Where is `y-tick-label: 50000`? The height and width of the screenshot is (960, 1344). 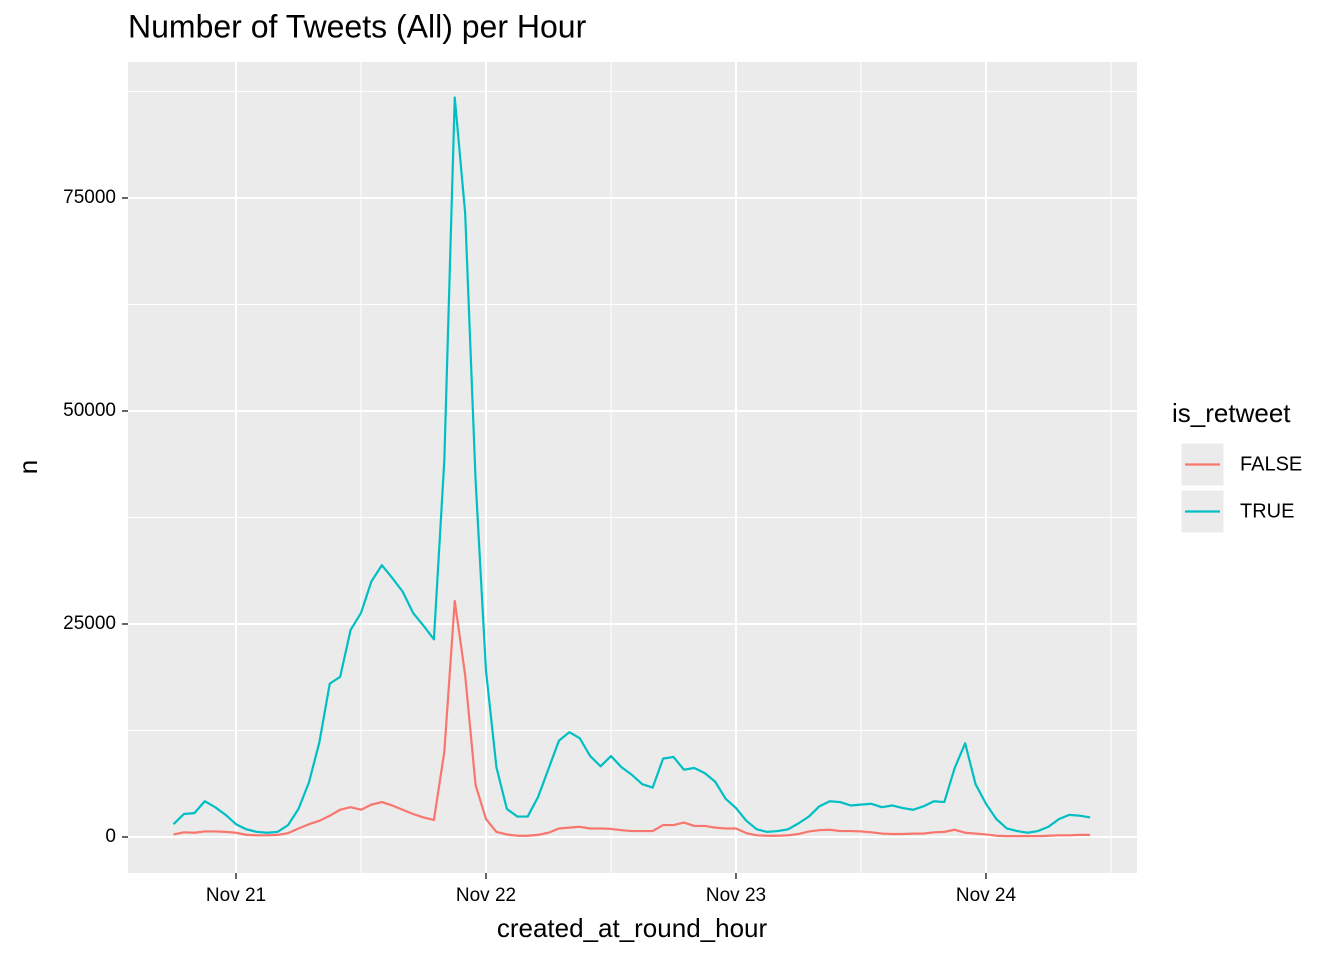 y-tick-label: 50000 is located at coordinates (89, 410).